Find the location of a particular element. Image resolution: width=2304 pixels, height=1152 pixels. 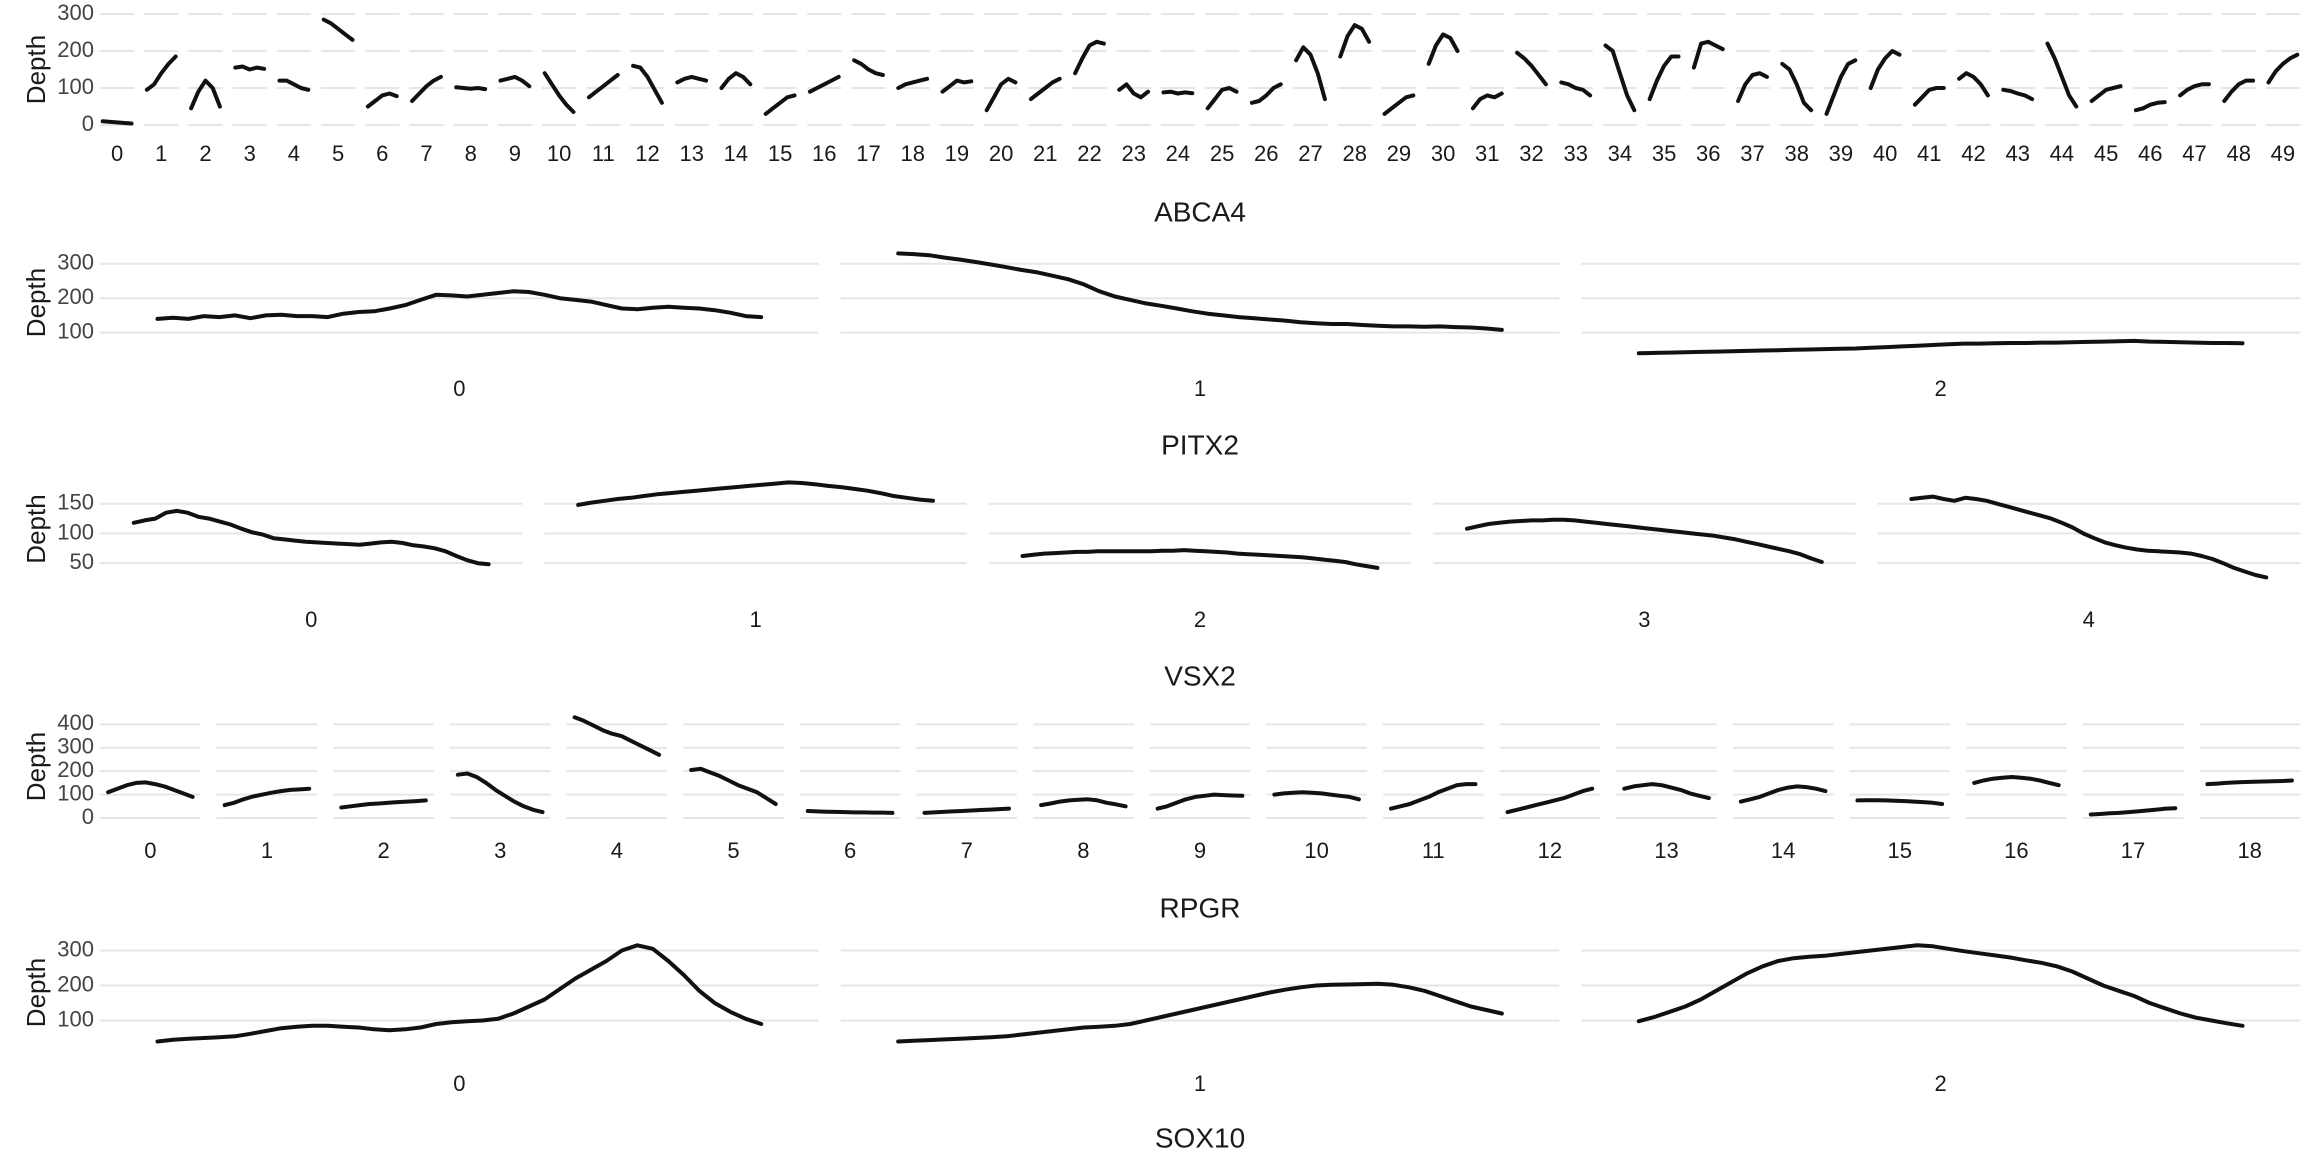

gene-title-sox10: SOX10 is located at coordinates (1200, 1137).